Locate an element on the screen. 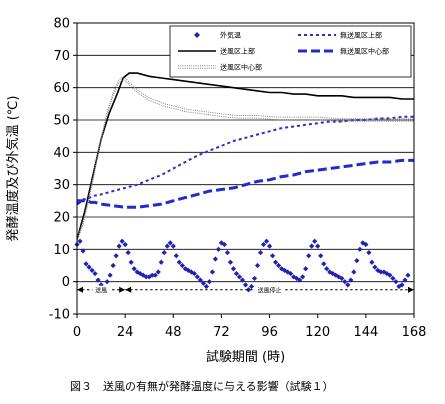 This screenshot has width=445, height=404. legend-item: 外気温 is located at coordinates (217, 35).